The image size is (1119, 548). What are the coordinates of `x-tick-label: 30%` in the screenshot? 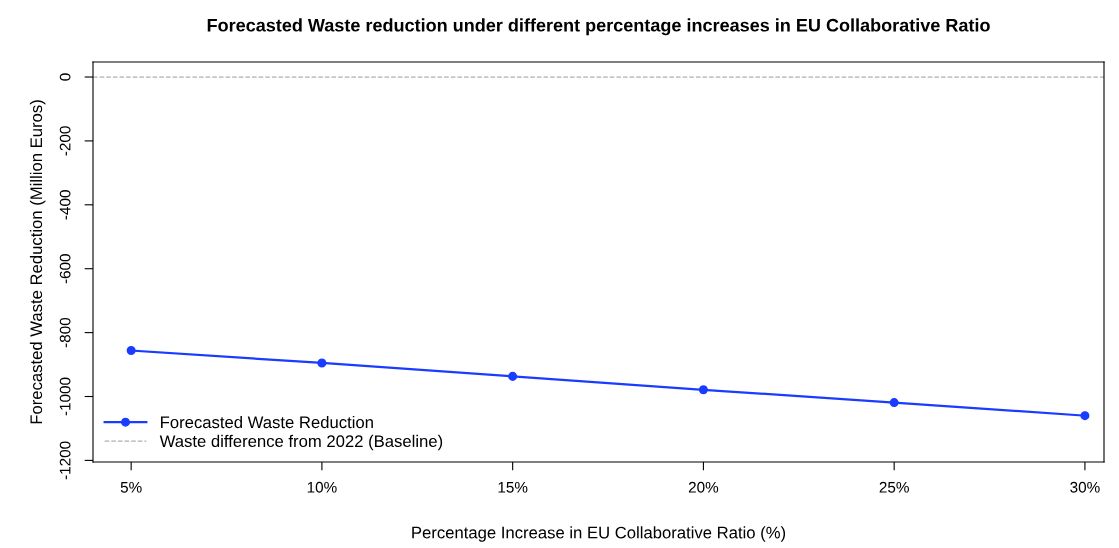 It's located at (1085, 487).